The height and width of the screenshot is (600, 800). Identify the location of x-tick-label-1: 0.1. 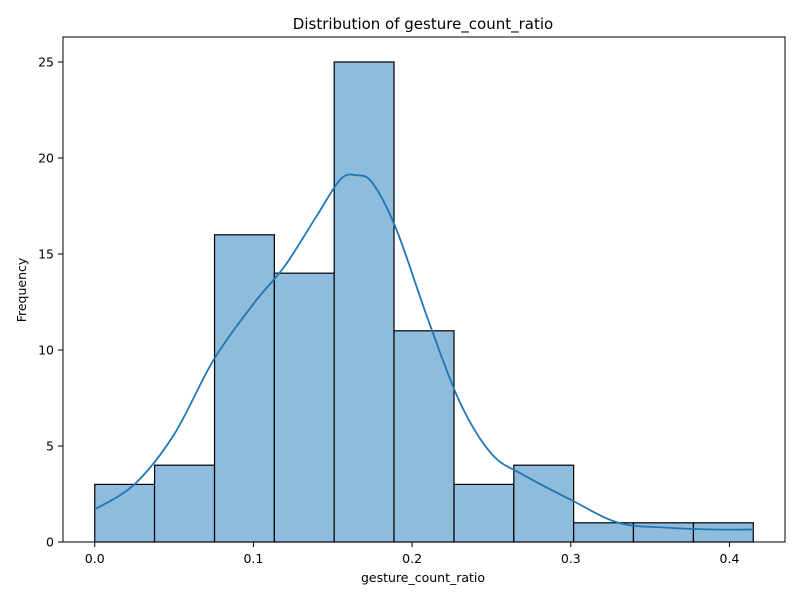
(253, 558).